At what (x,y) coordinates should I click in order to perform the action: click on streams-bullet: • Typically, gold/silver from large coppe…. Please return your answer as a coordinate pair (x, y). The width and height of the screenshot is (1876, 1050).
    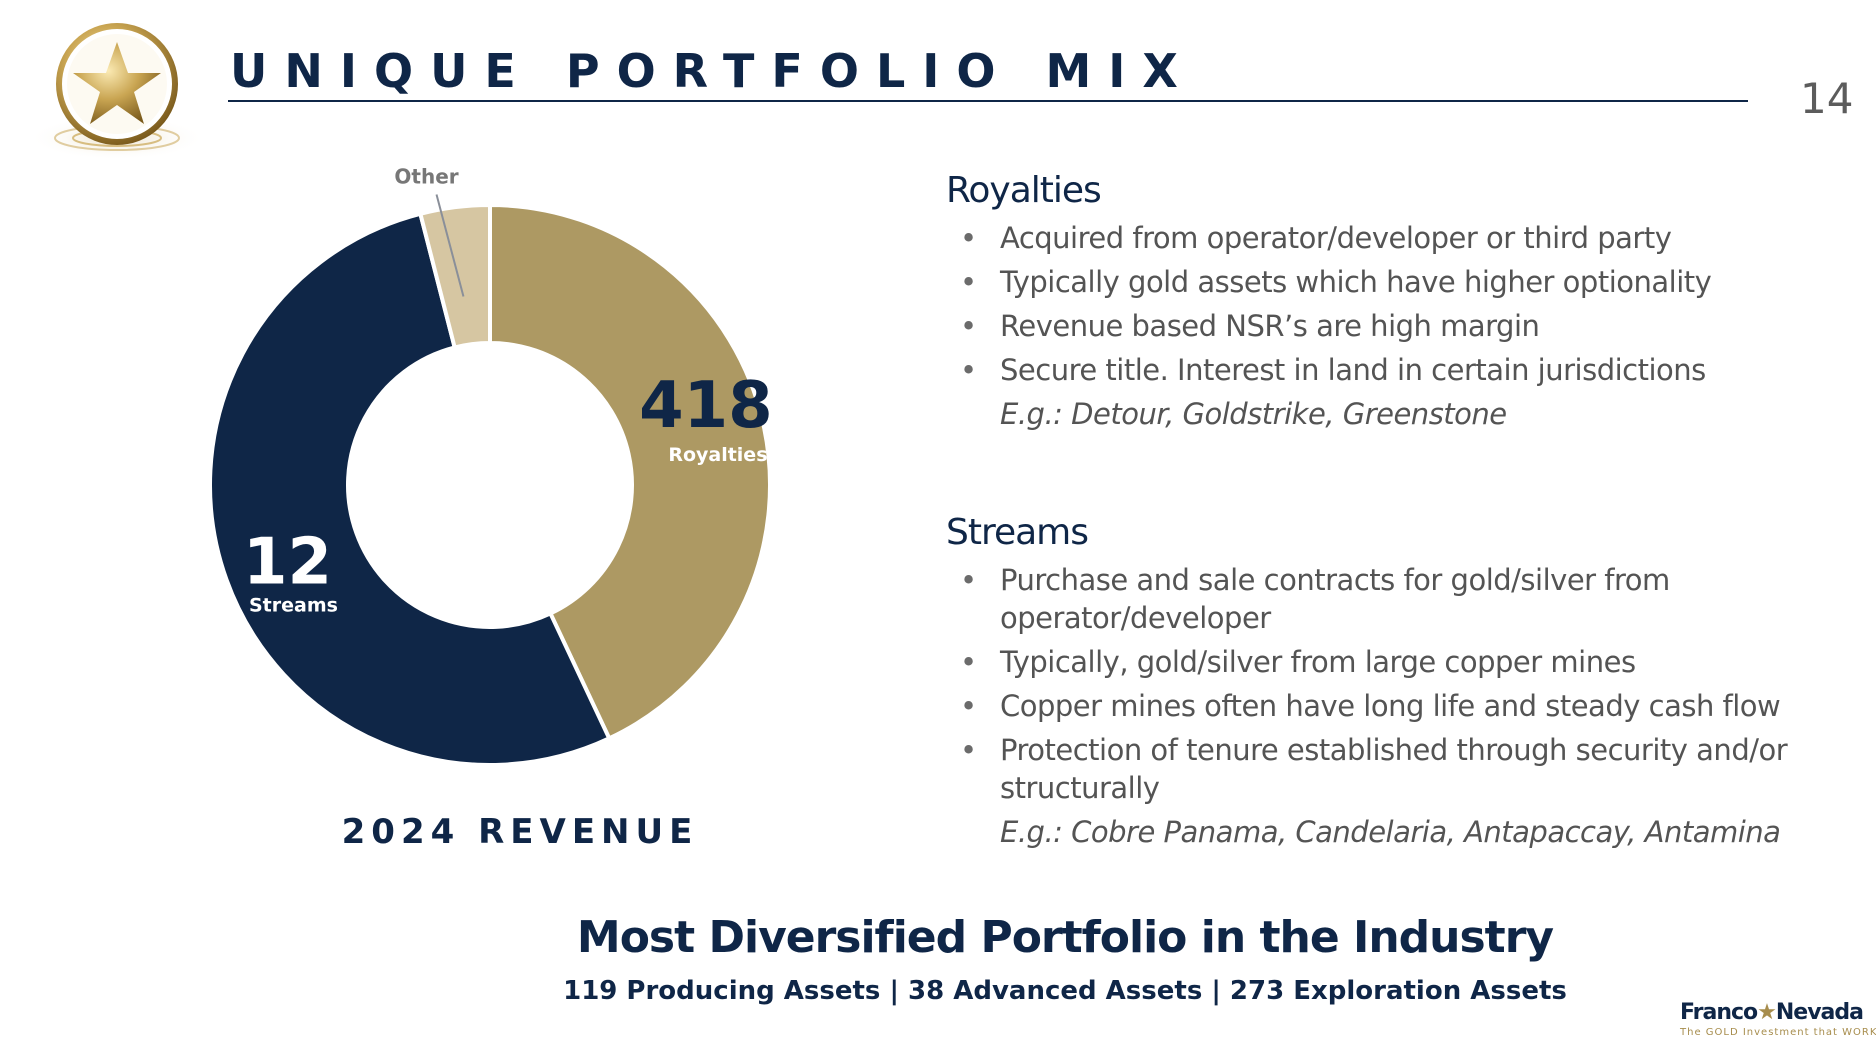
    Looking at the image, I should click on (1298, 662).